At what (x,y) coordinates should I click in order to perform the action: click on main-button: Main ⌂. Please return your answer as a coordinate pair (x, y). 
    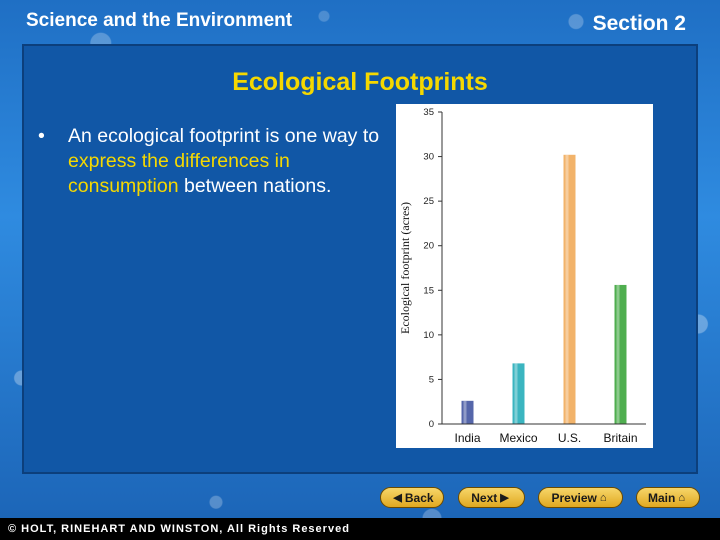
    Looking at the image, I should click on (668, 497).